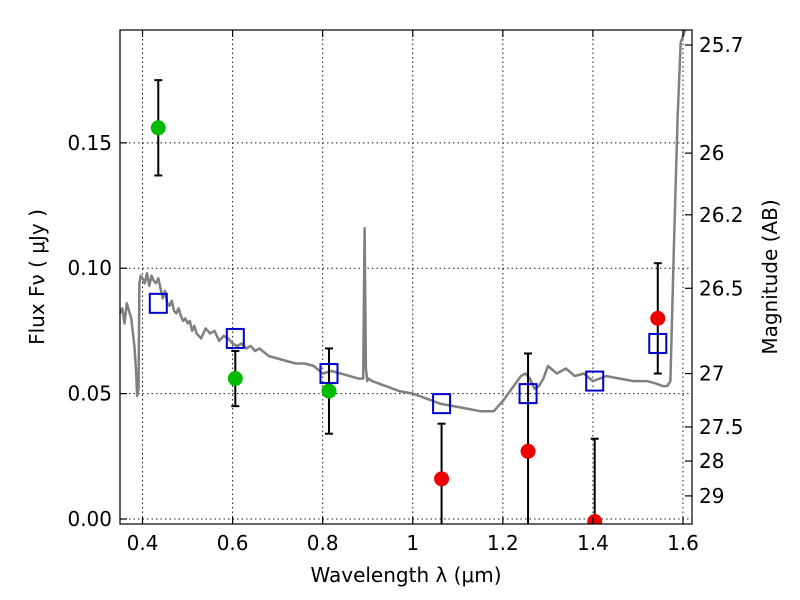 Image resolution: width=800 pixels, height=600 pixels. I want to click on y2-tick-label: 25.7, so click(721, 45).